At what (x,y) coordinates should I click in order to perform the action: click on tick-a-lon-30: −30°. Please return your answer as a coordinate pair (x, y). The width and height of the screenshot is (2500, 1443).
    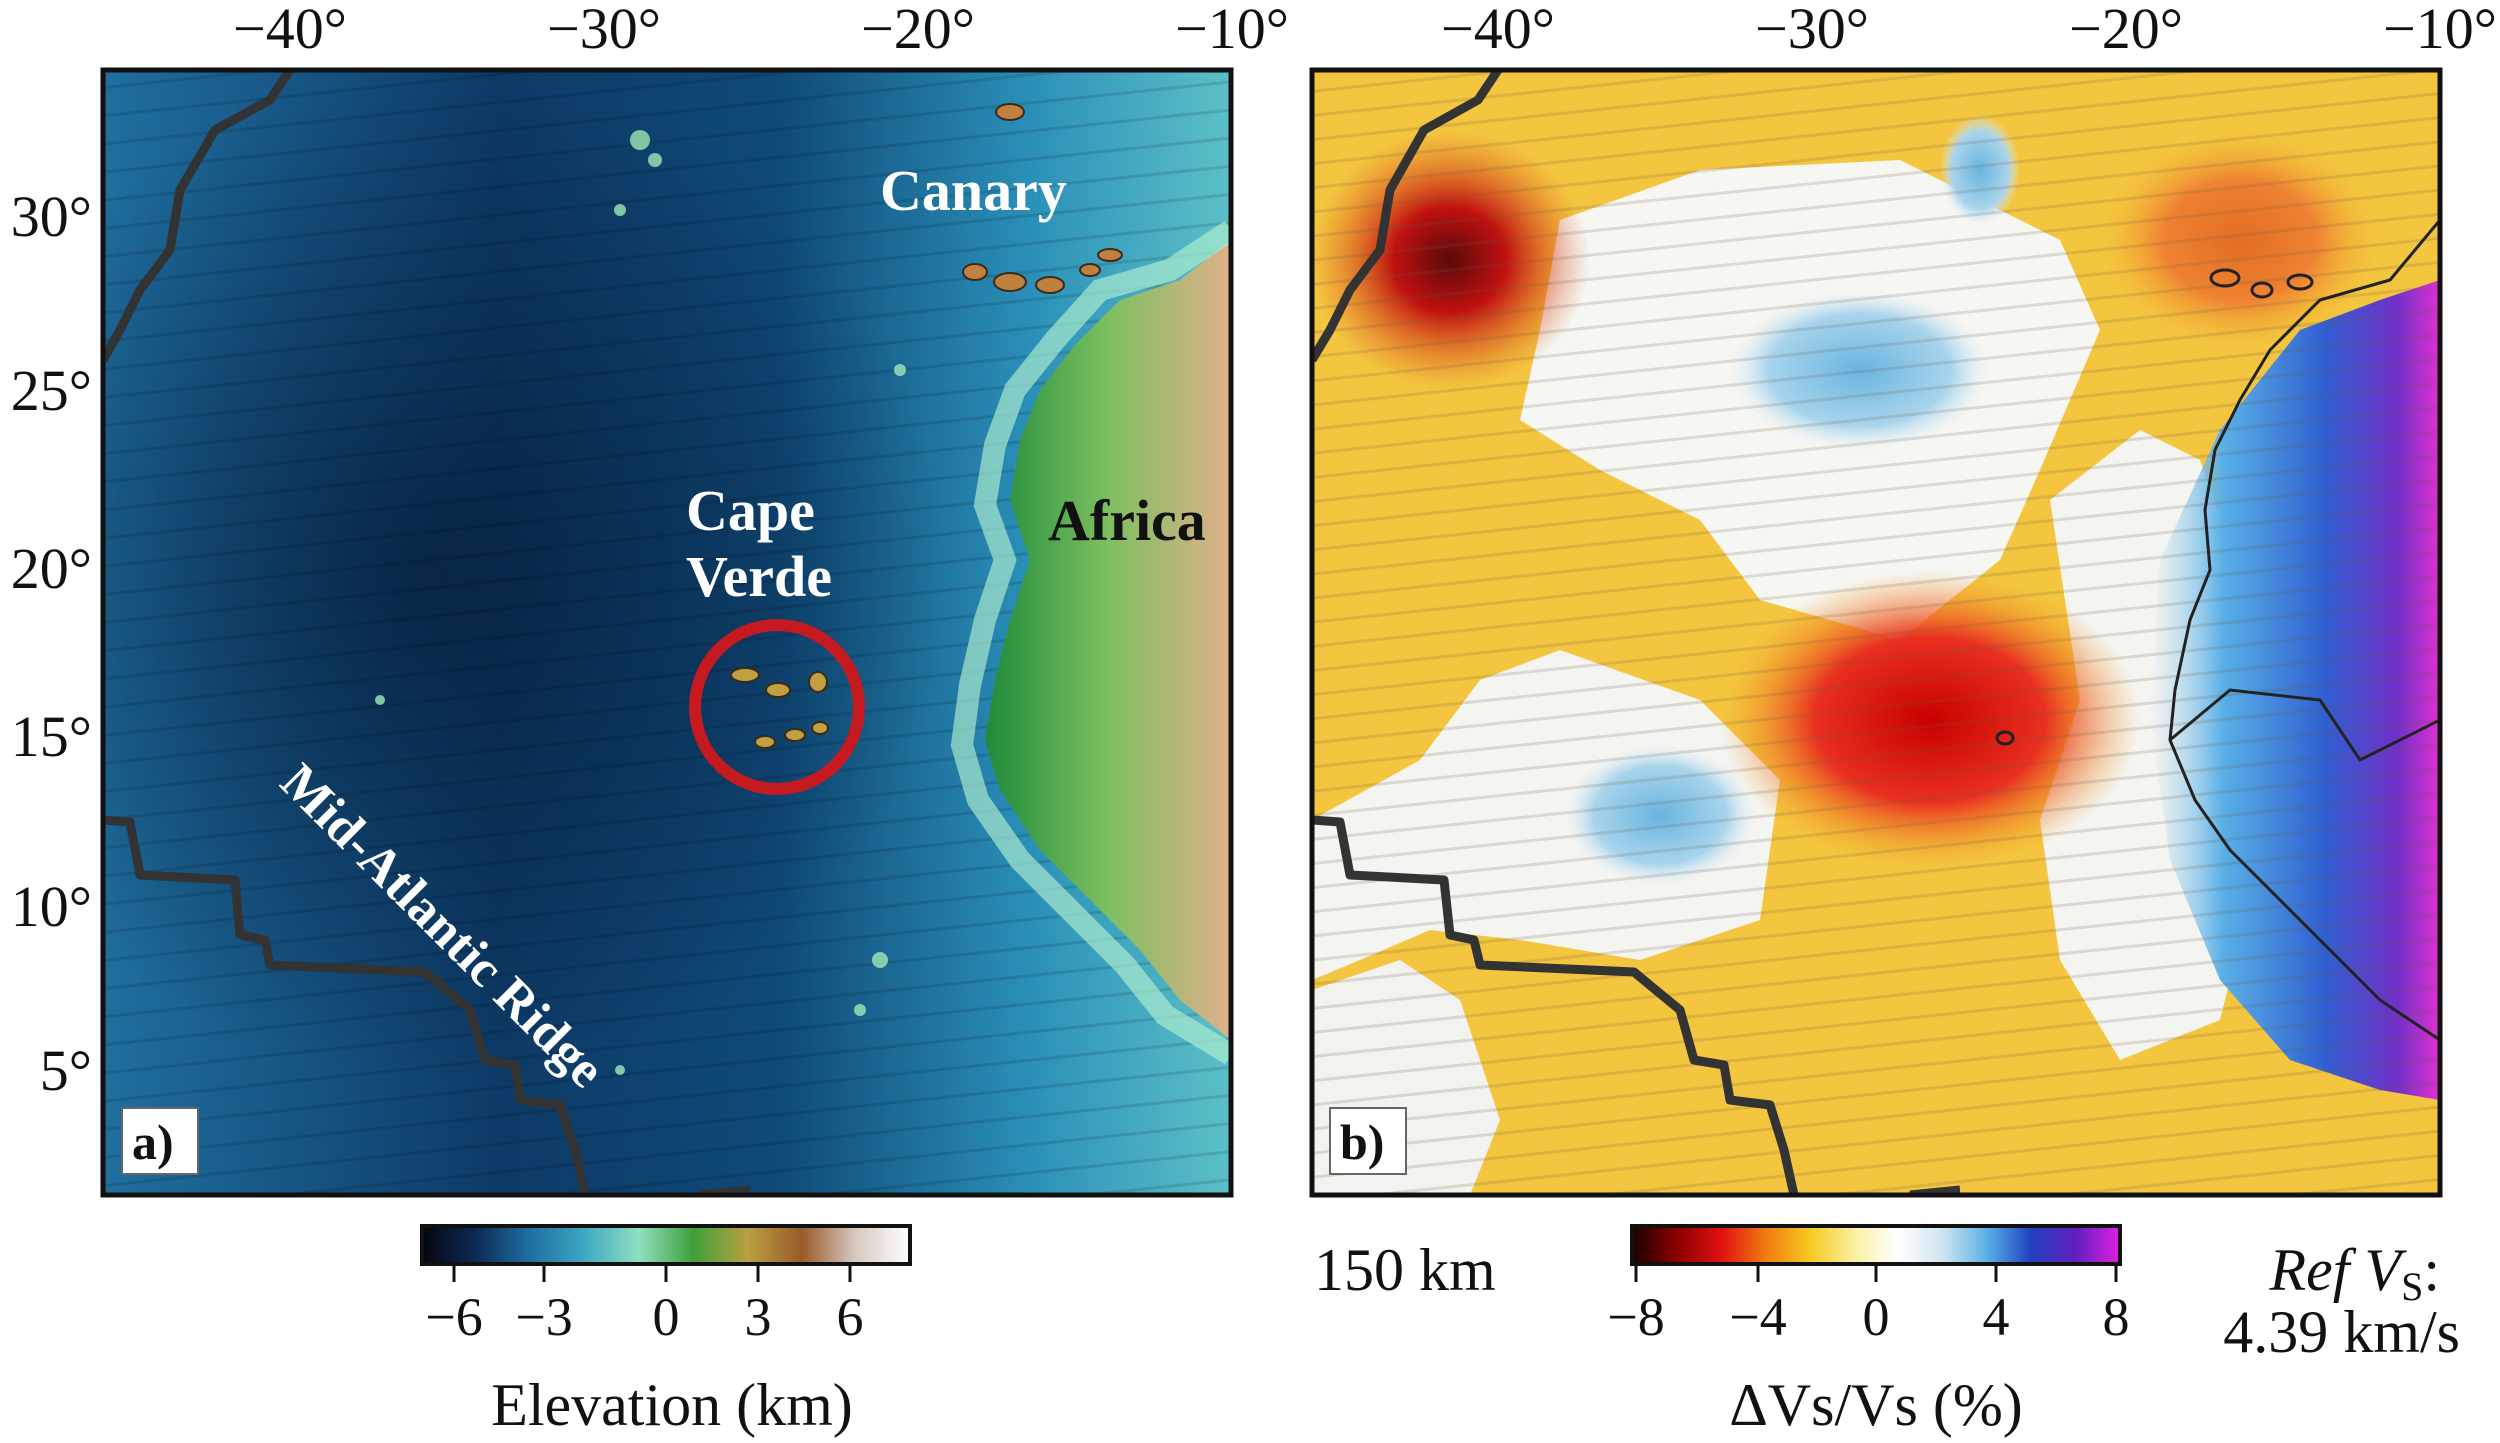
    Looking at the image, I should click on (604, 30).